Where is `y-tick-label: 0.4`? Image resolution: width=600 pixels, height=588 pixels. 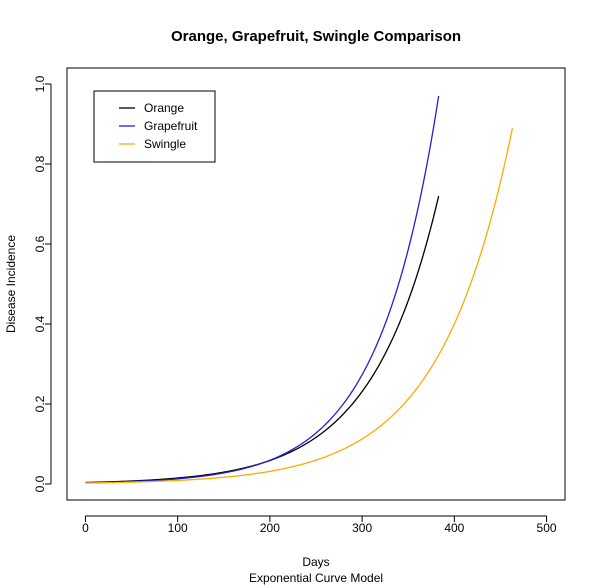
y-tick-label: 0.4 is located at coordinates (40, 323).